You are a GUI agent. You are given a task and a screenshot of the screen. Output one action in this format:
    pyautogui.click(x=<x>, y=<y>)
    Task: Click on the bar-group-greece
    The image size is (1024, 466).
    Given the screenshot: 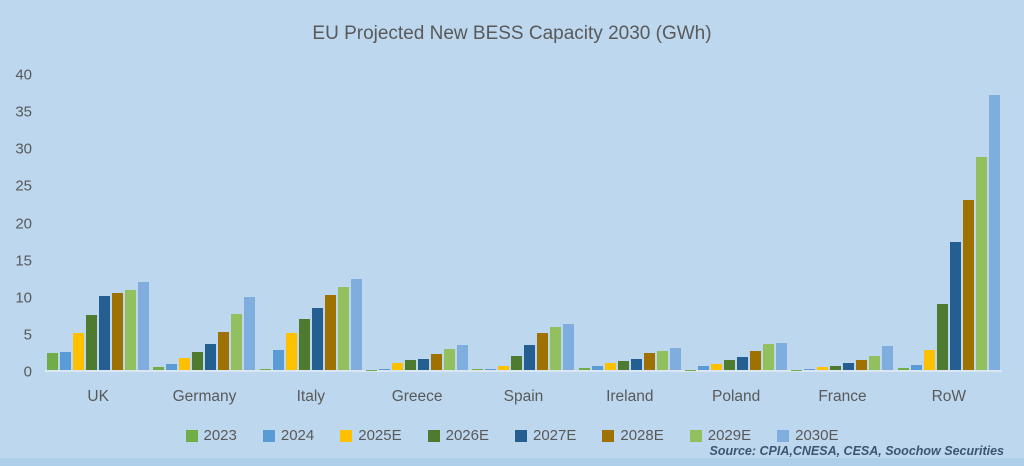 What is the action you would take?
    pyautogui.click(x=417, y=222)
    